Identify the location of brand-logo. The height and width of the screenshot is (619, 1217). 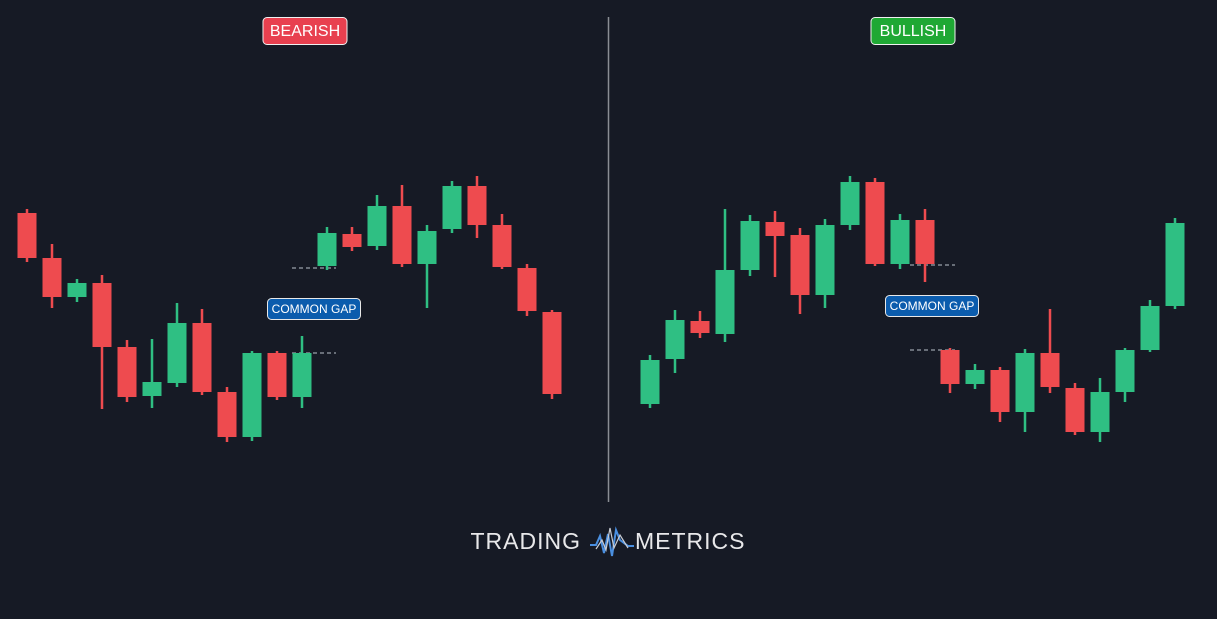
(612, 541).